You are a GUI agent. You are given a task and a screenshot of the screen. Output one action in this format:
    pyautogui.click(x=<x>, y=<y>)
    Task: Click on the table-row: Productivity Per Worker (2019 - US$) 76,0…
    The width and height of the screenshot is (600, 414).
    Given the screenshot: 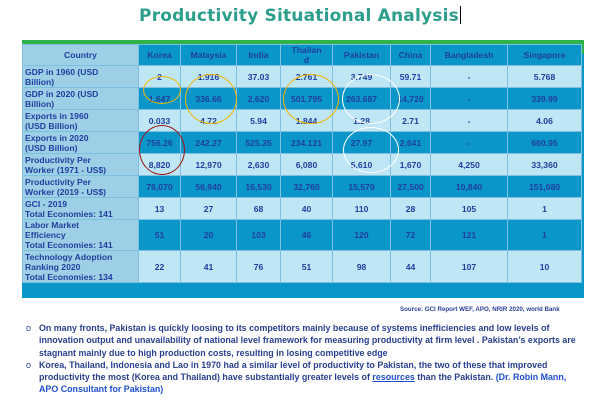 What is the action you would take?
    pyautogui.click(x=302, y=186)
    